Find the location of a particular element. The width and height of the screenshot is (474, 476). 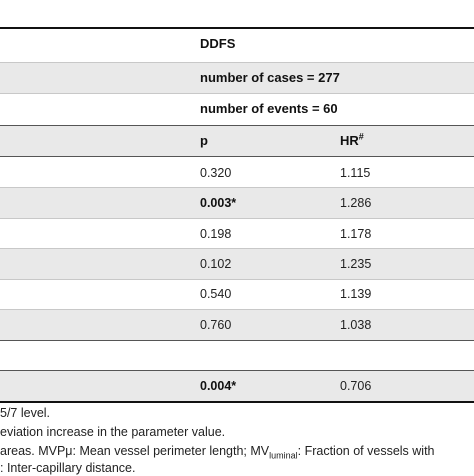

row-2-p: 0.003* is located at coordinates (218, 203).